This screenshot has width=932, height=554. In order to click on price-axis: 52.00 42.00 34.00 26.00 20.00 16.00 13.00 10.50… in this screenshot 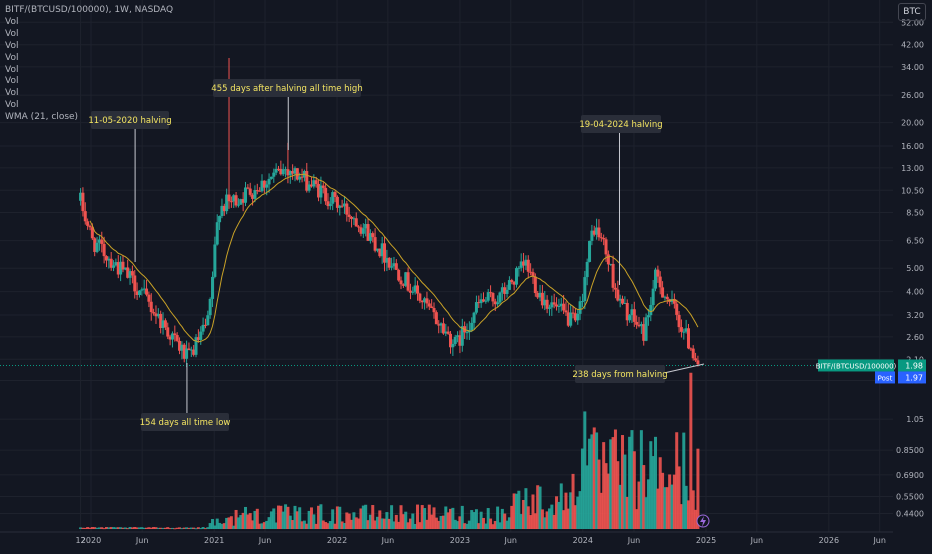, I will do `click(912, 191)`.